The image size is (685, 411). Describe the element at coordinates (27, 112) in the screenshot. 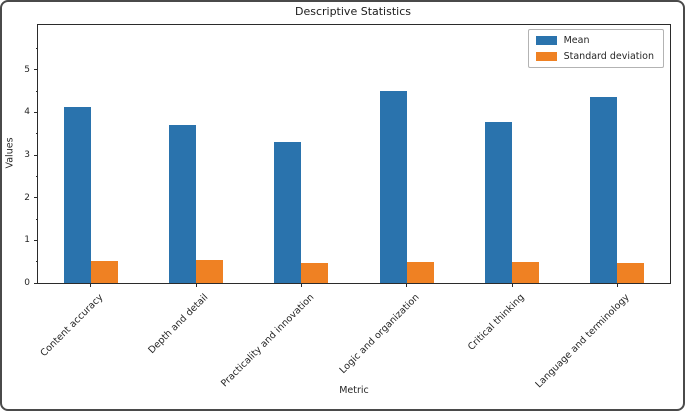

I see `y-tick-label: 4` at that location.